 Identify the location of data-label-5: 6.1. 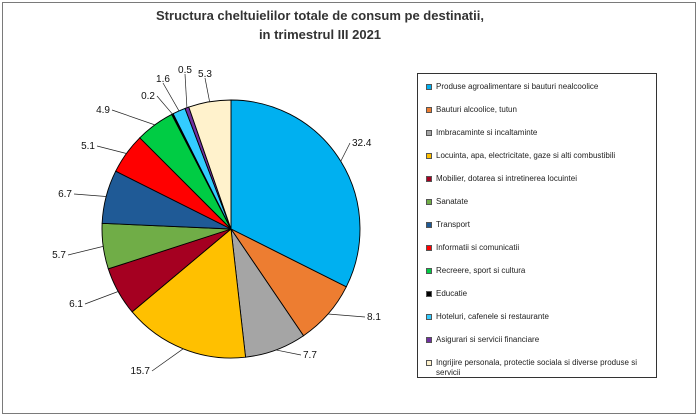
(76, 304).